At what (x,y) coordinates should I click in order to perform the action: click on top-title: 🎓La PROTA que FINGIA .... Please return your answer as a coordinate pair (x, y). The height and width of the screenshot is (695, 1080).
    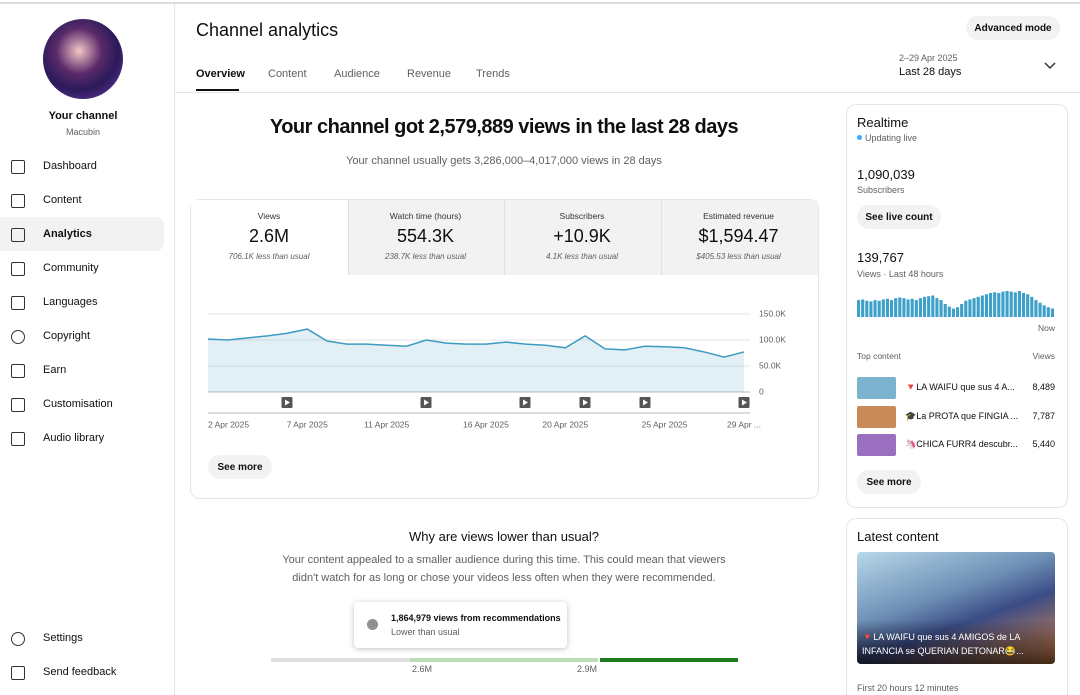
    Looking at the image, I should click on (962, 415).